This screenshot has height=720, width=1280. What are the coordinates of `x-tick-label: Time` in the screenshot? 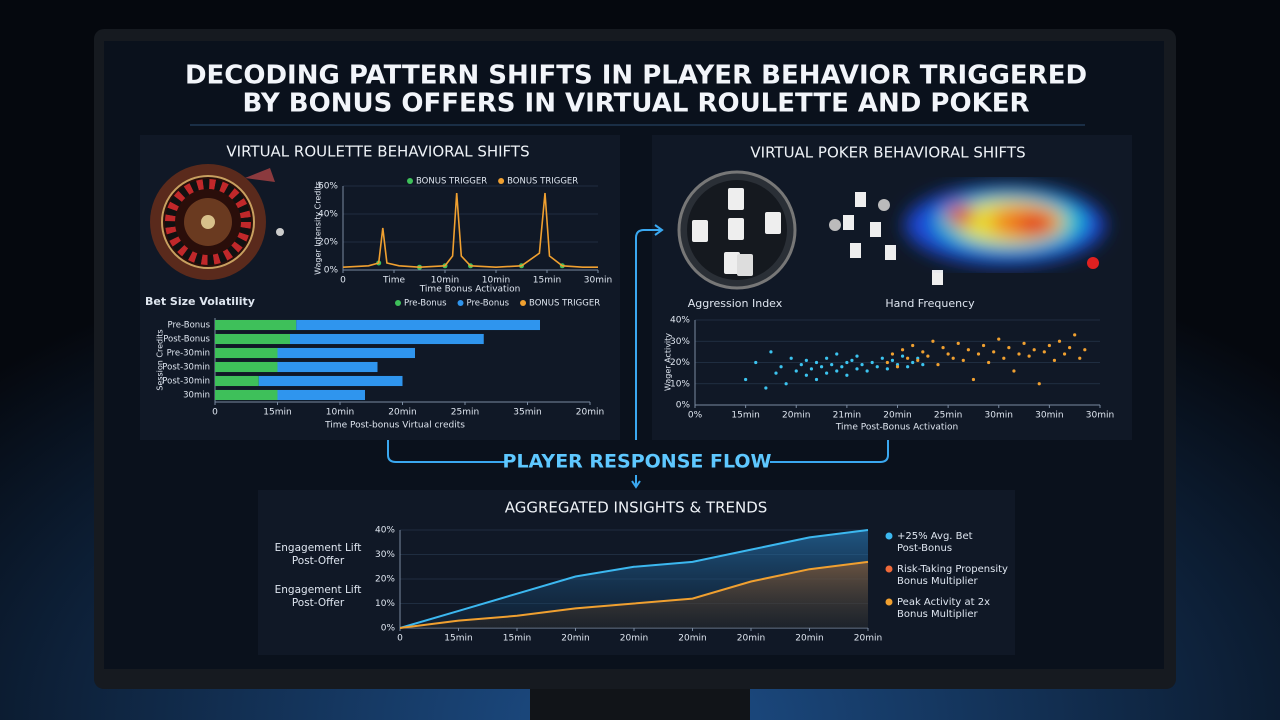 It's located at (393, 281).